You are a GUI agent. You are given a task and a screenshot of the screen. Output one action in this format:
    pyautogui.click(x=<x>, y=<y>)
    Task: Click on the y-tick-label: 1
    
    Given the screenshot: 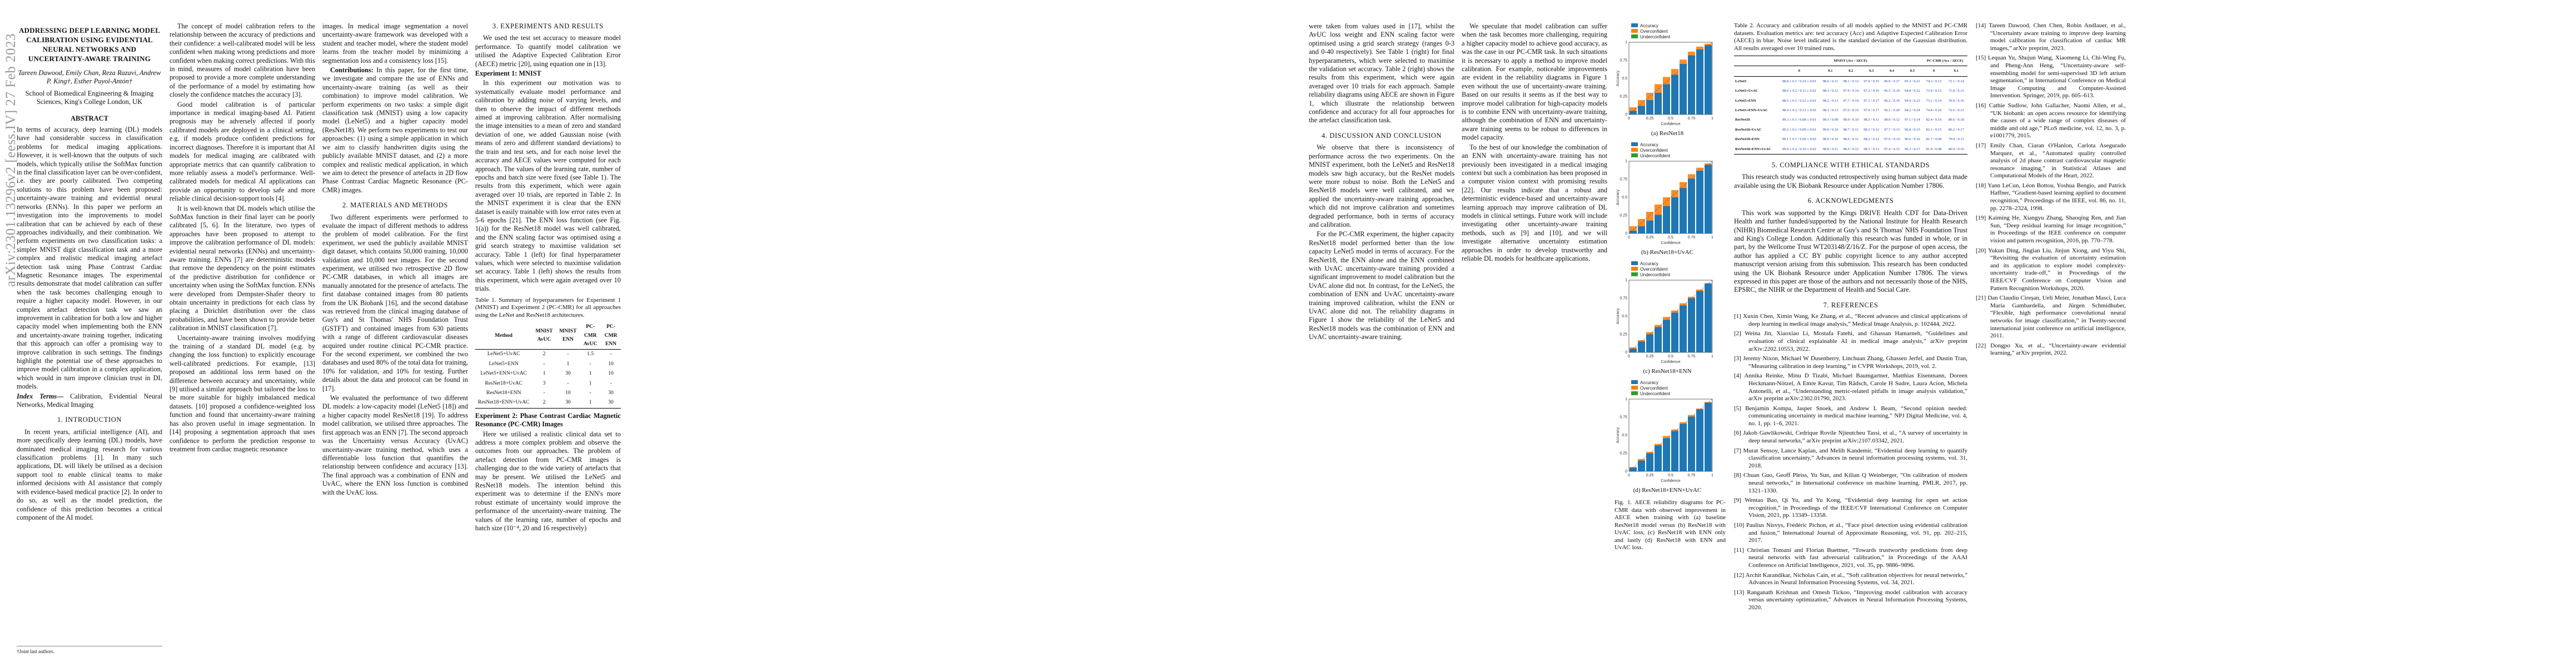 What is the action you would take?
    pyautogui.click(x=1626, y=399)
    